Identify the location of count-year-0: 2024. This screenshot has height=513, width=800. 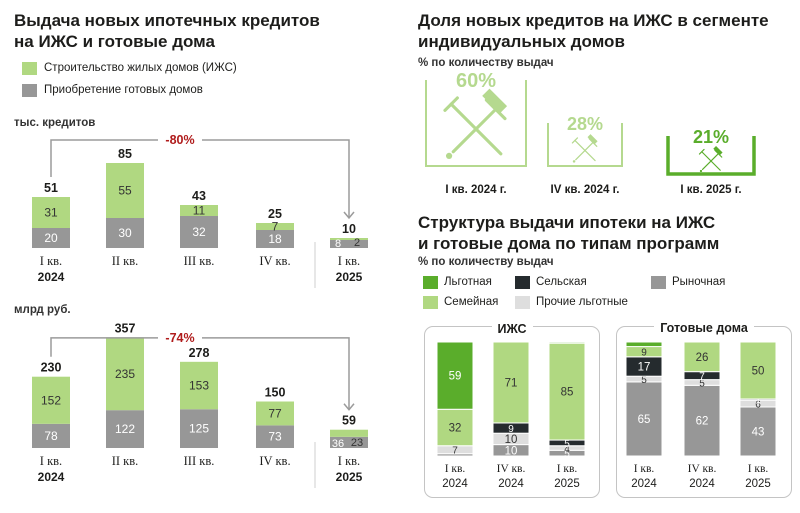
(51, 277).